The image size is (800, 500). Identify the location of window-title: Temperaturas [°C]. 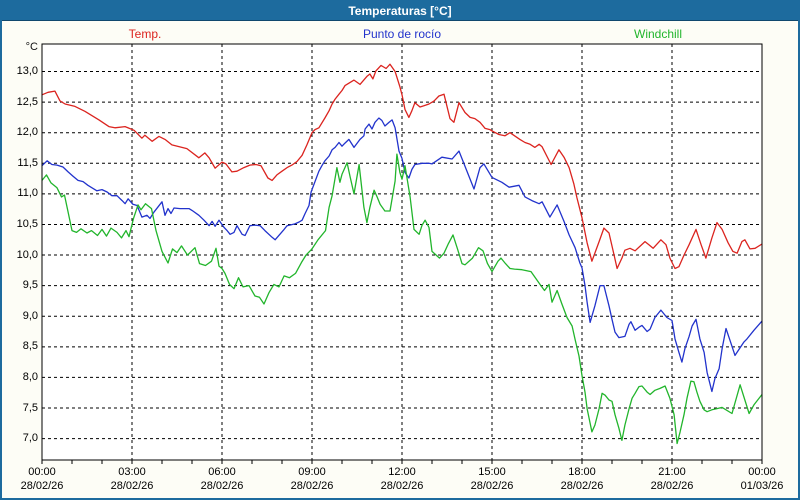
(400, 11).